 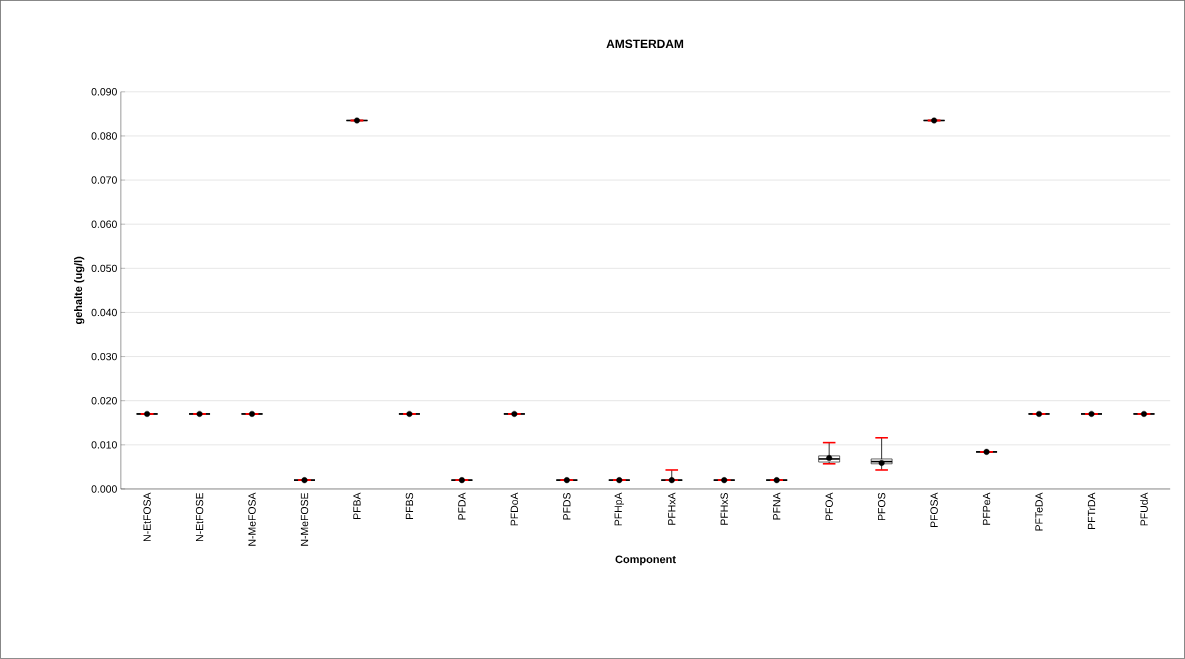 I want to click on x-tick-label: PFHxA, so click(x=672, y=508).